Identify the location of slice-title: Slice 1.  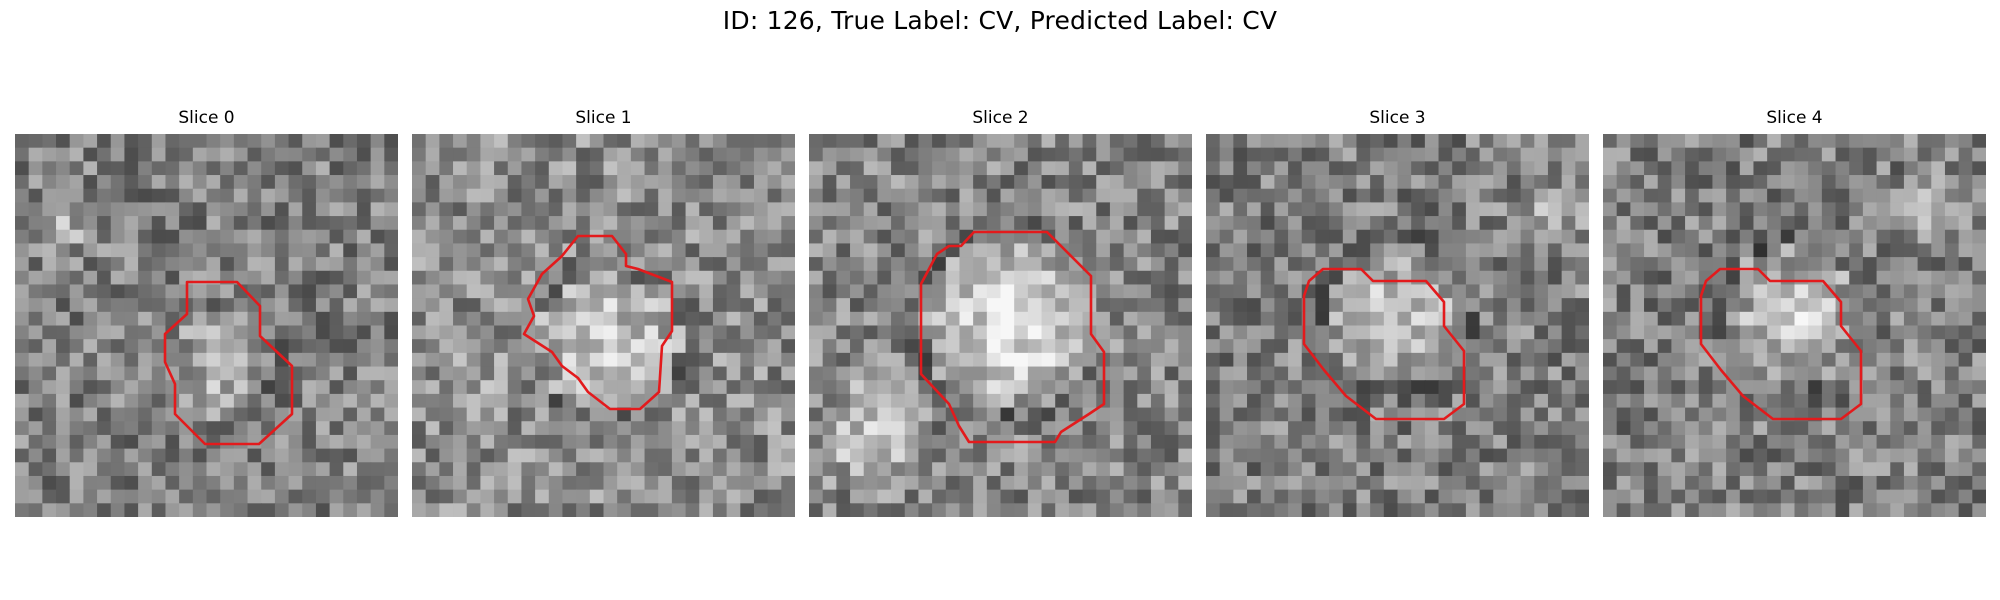
(603, 118).